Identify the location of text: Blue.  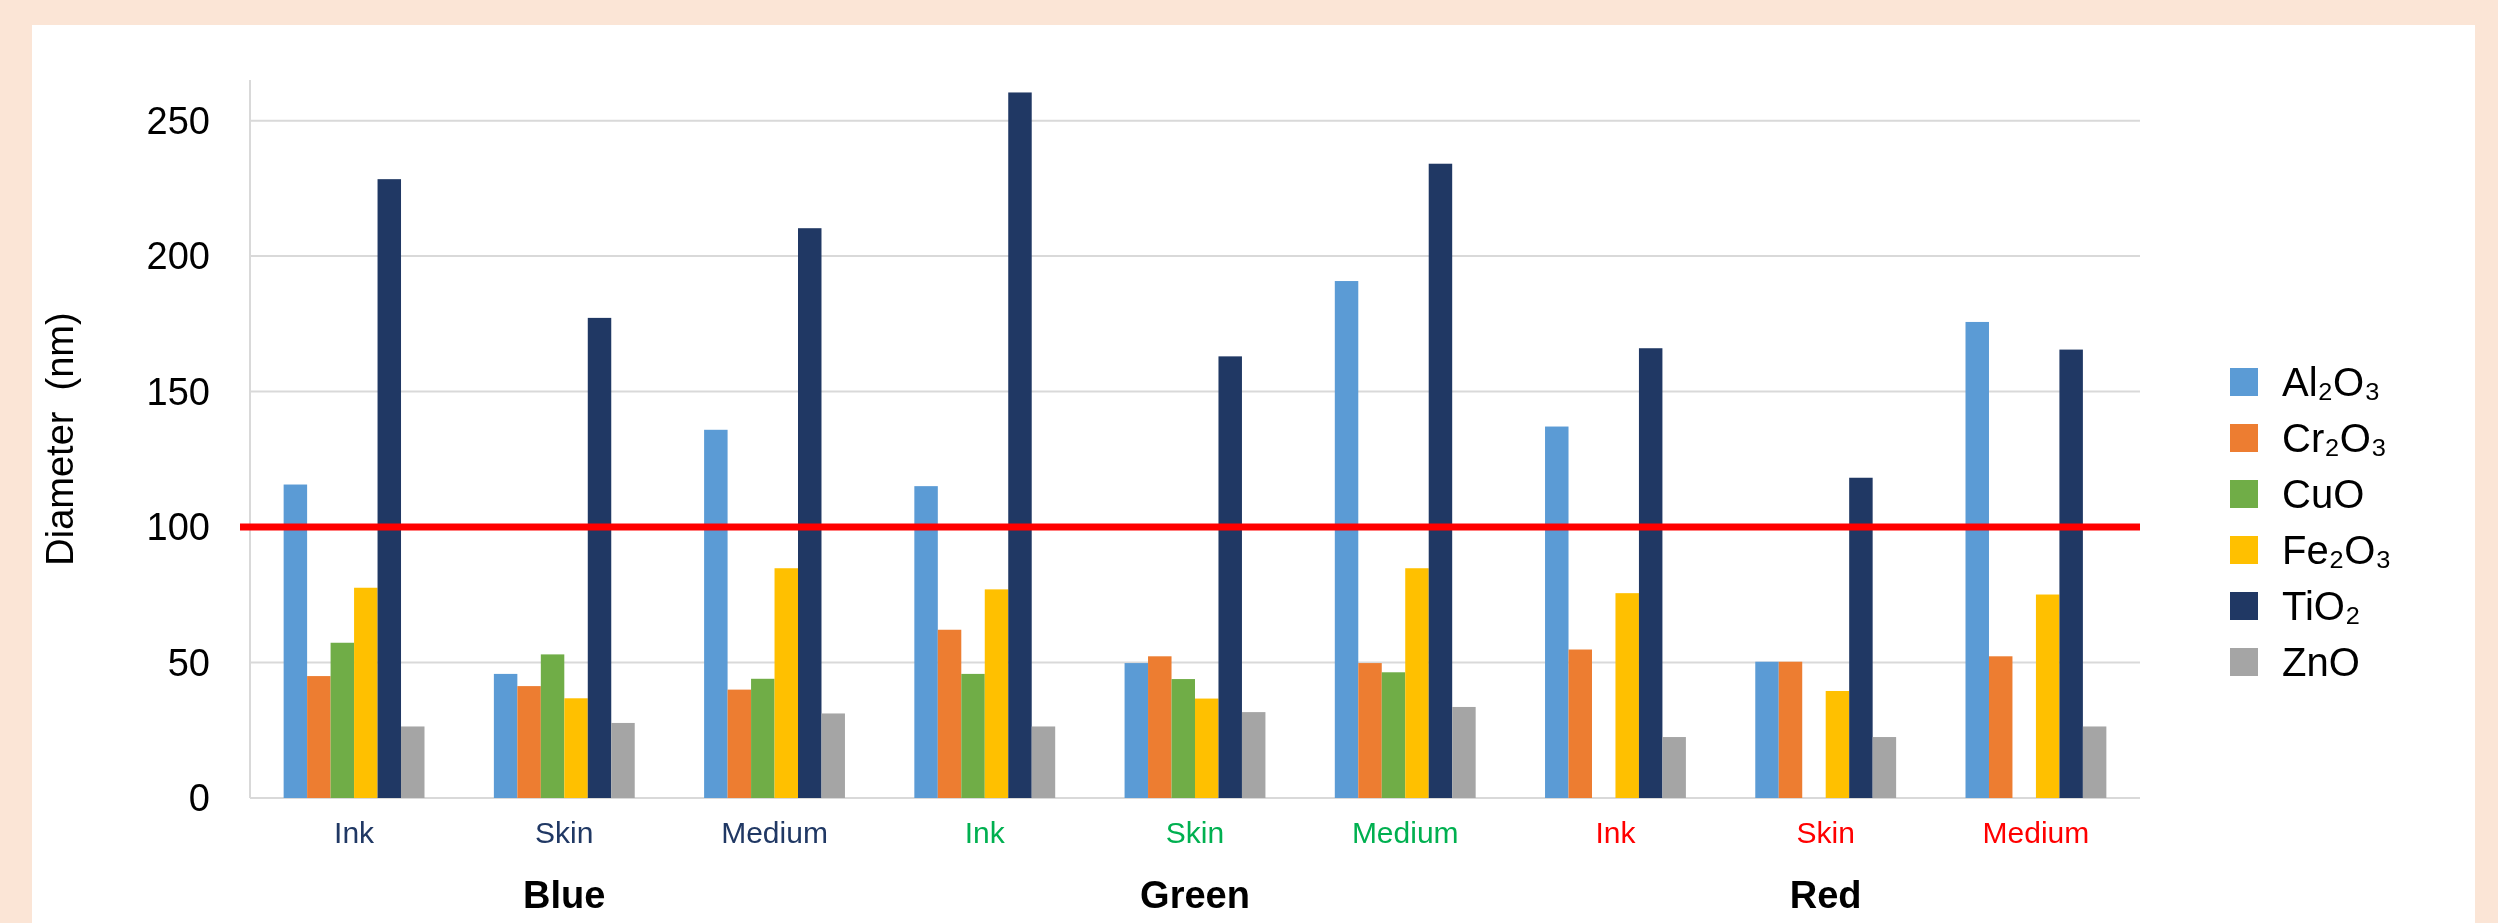
(564, 895).